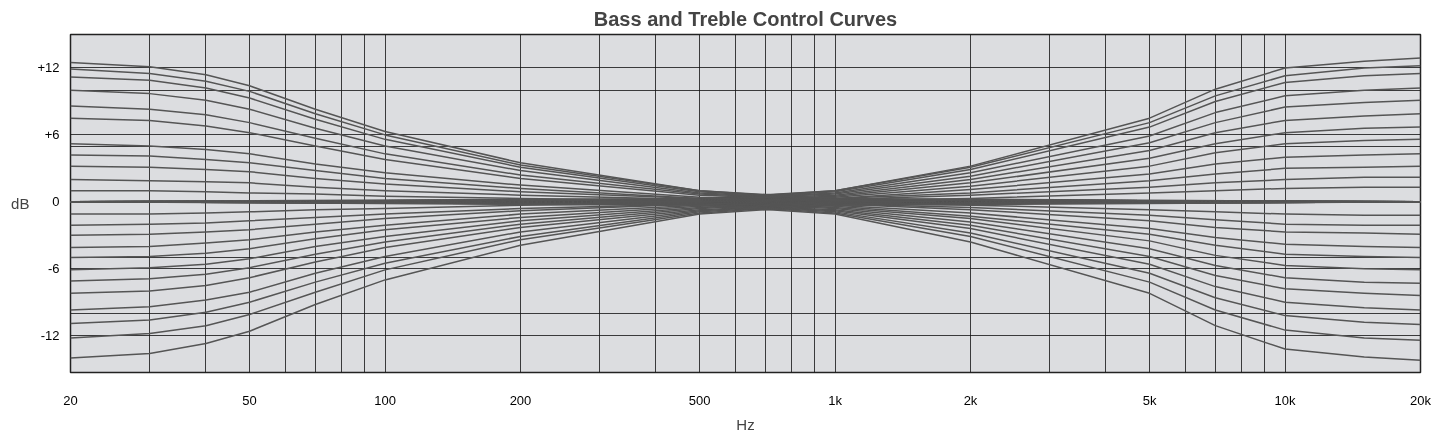 Image resolution: width=1446 pixels, height=439 pixels. I want to click on y-tick-label: +12, so click(48, 68).